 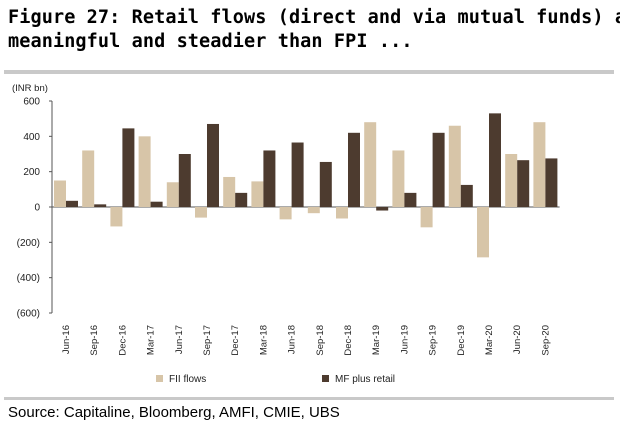 What do you see at coordinates (365, 379) in the screenshot?
I see `legend-label-mf: MF plus retail` at bounding box center [365, 379].